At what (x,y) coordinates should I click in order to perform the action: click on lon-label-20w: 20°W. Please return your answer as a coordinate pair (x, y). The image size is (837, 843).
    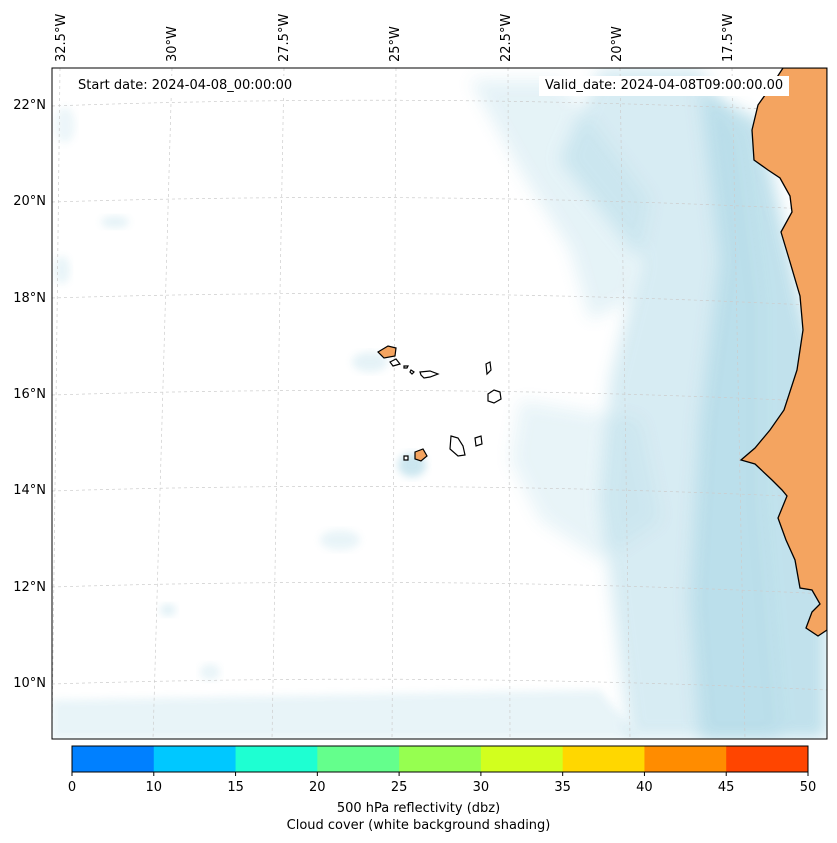
    Looking at the image, I should click on (617, 44).